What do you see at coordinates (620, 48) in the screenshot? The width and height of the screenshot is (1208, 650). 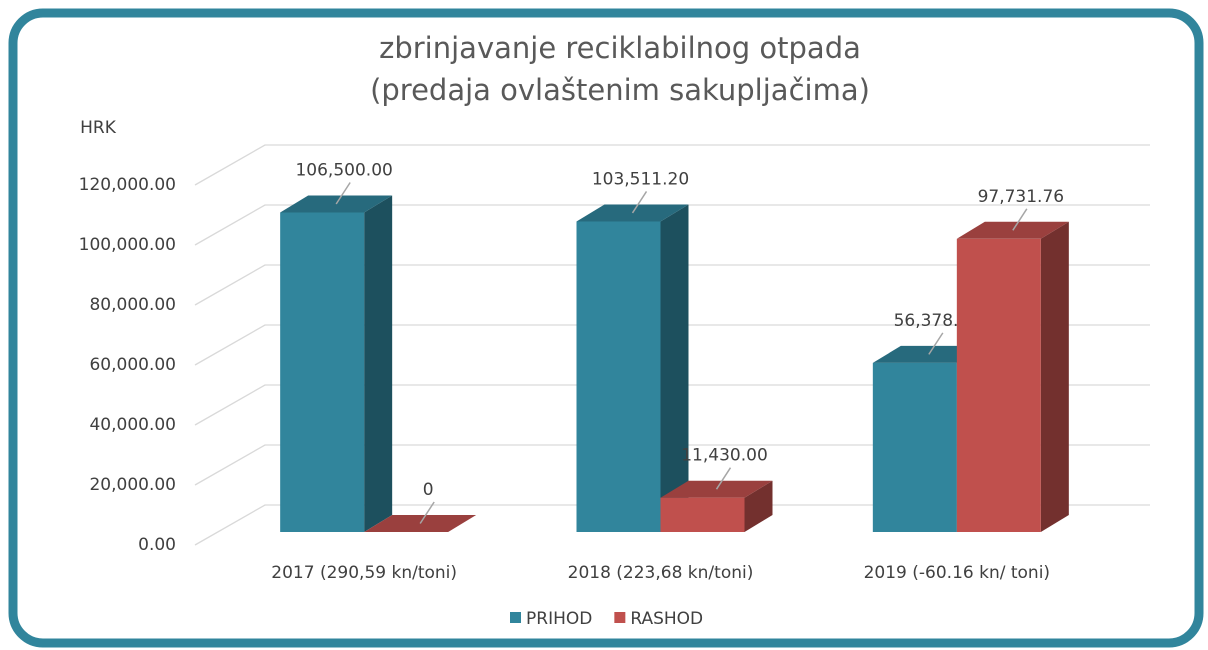 I see `chart-title: zbrinjavanje reciklabilnog otpada` at bounding box center [620, 48].